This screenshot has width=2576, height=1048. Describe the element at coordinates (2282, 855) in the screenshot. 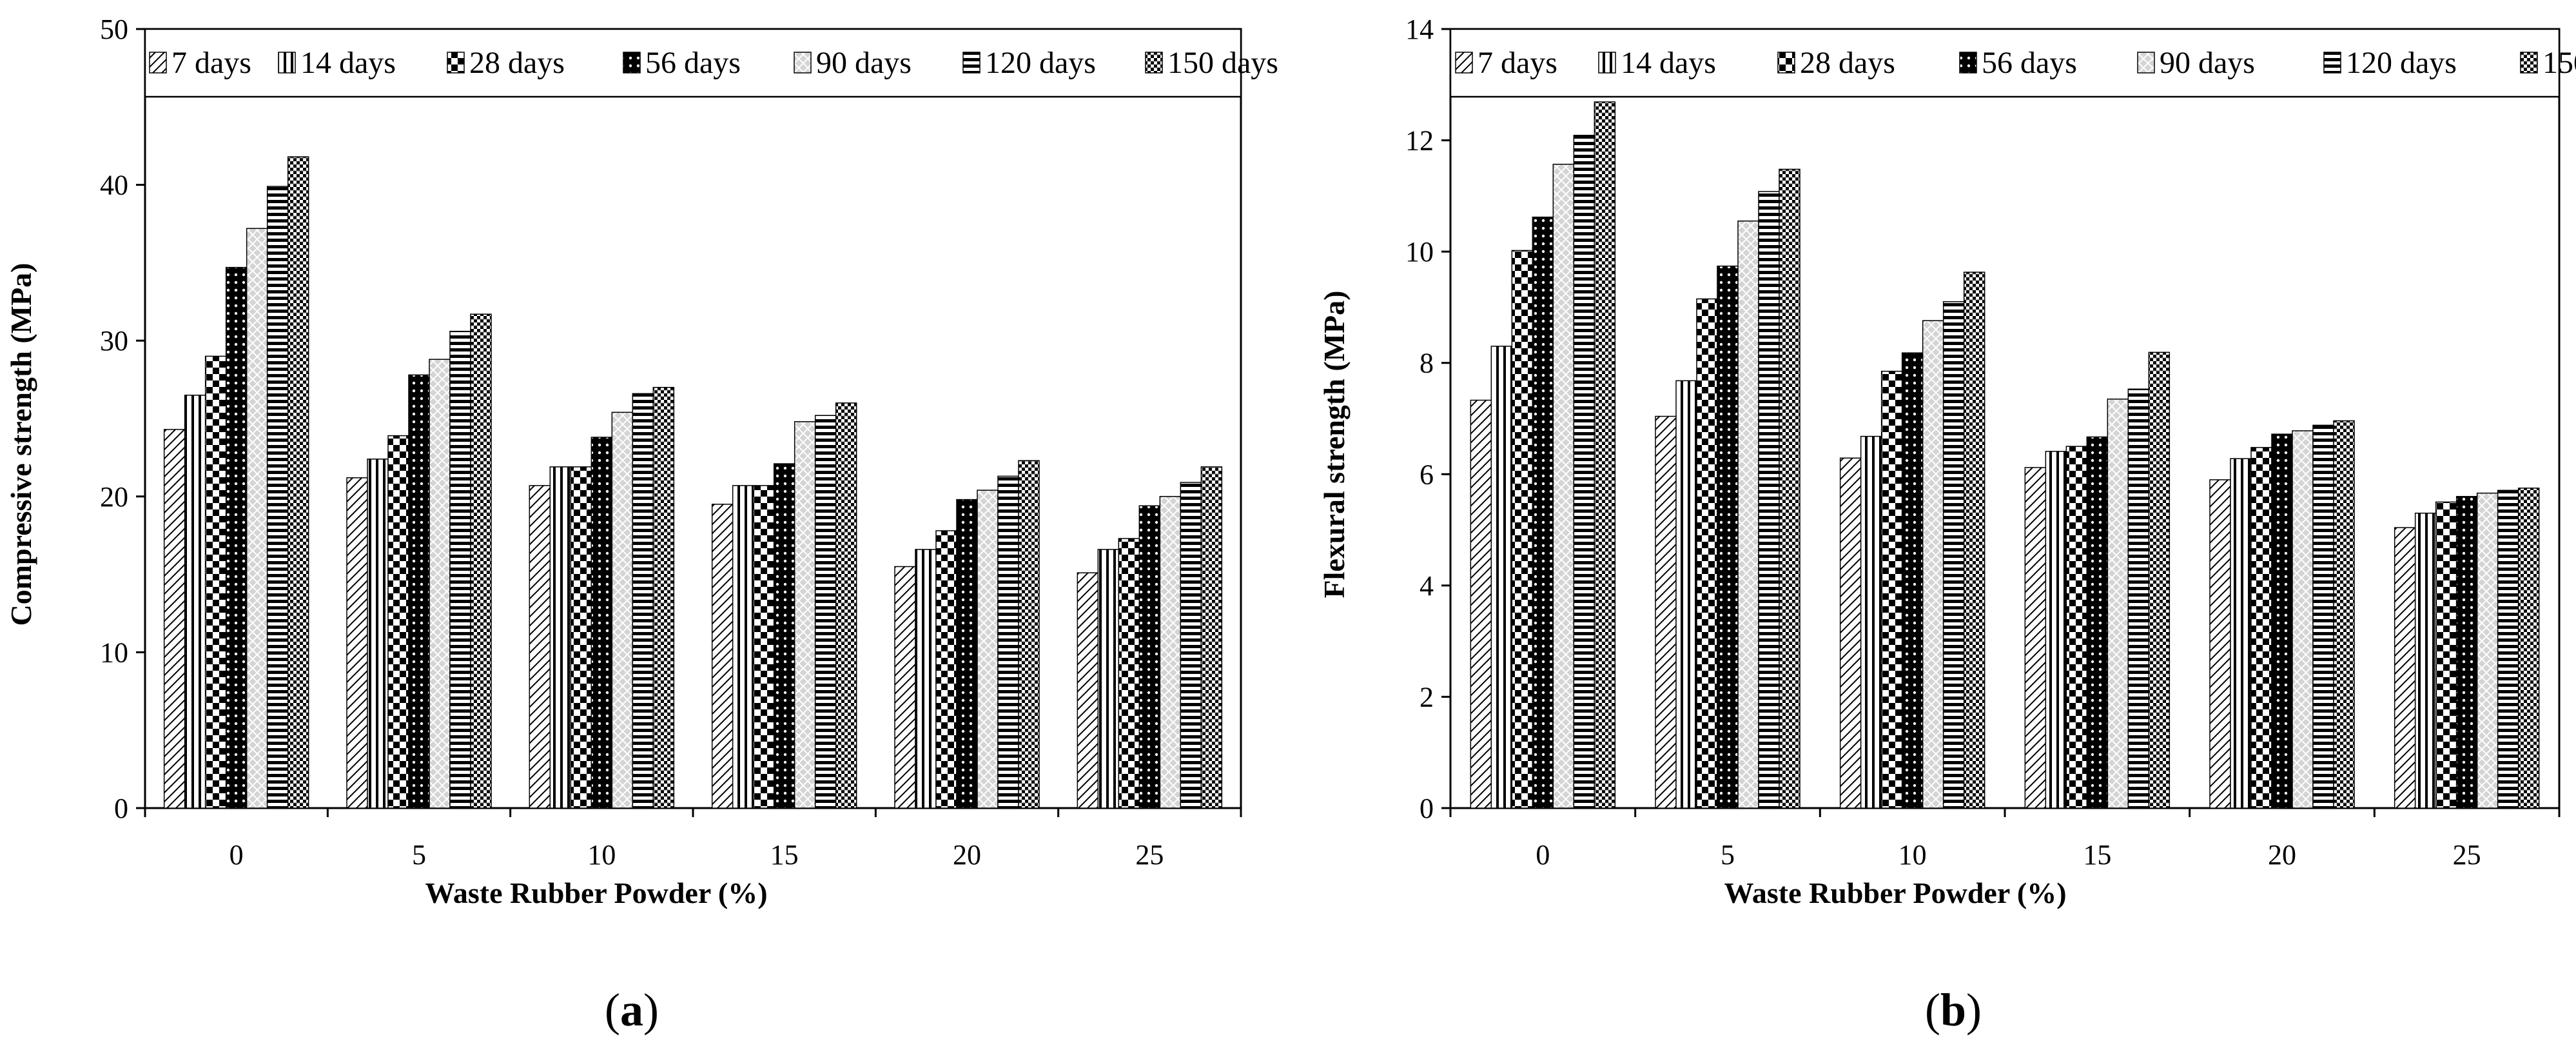

I see `x-tick-label: 20` at that location.